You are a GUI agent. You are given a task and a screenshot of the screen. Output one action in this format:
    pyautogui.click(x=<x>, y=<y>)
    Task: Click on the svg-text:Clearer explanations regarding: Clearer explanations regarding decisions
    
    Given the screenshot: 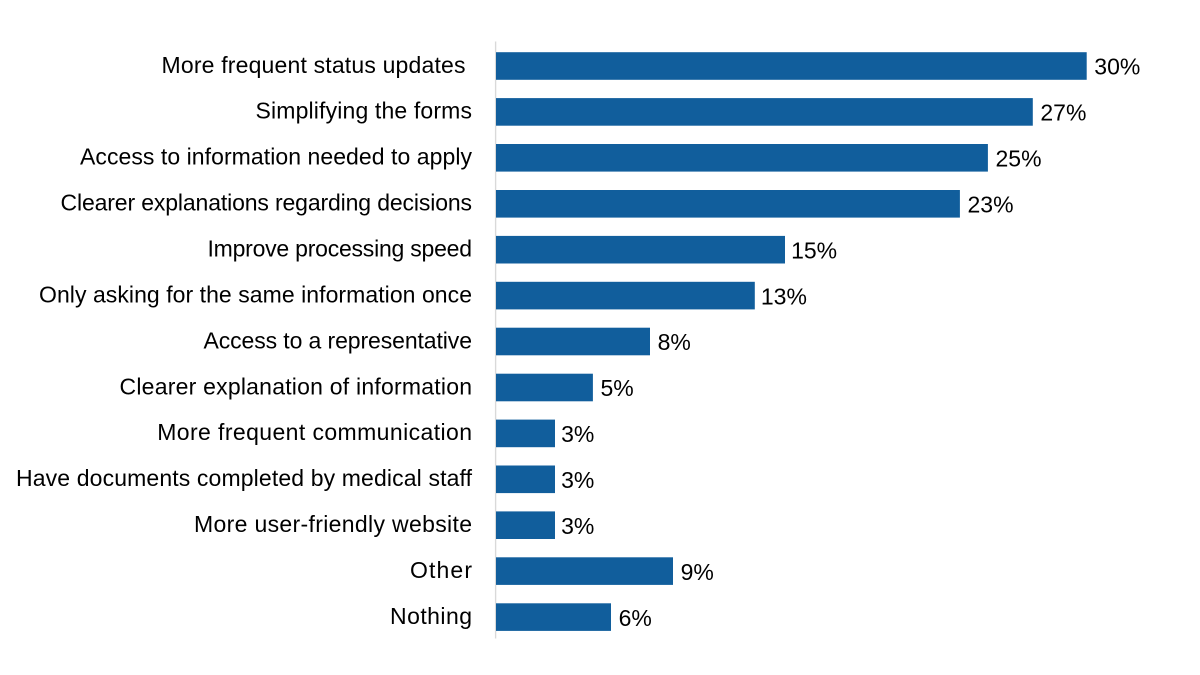 What is the action you would take?
    pyautogui.click(x=267, y=203)
    